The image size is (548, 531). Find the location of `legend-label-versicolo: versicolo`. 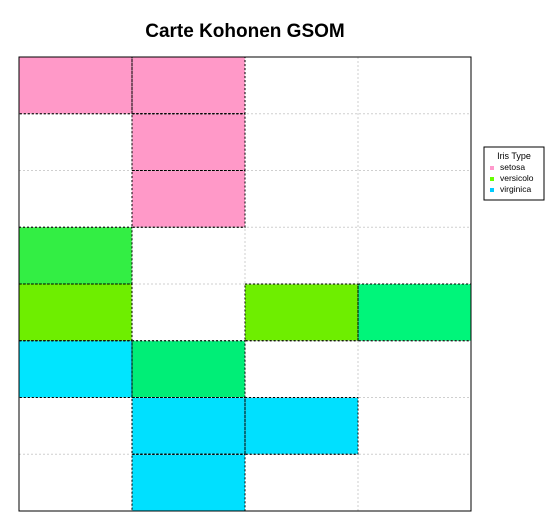

legend-label-versicolo: versicolo is located at coordinates (517, 178).